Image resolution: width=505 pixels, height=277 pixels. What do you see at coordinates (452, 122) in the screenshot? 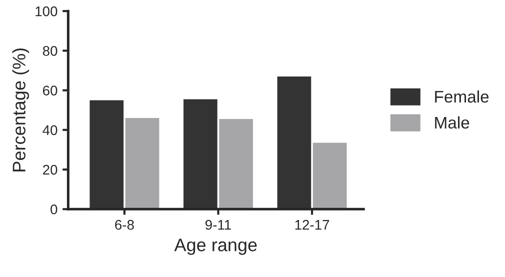
I see `legend-label: Male` at bounding box center [452, 122].